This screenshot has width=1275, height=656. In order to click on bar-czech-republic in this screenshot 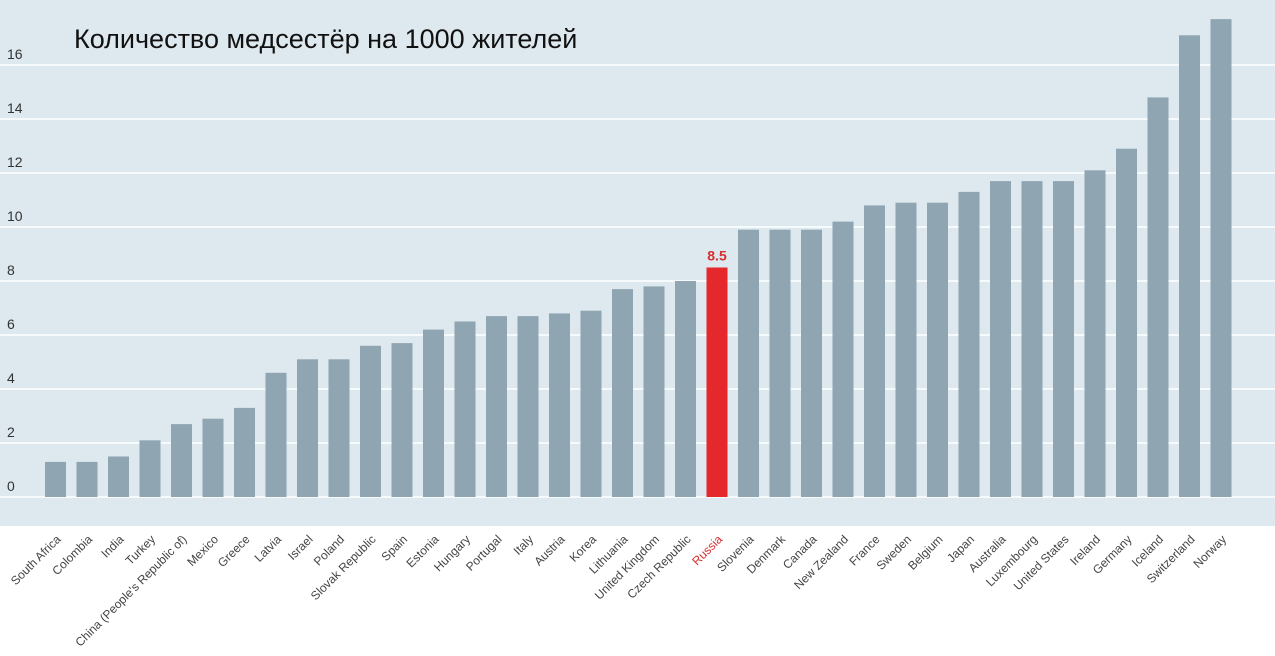, I will do `click(685, 389)`.